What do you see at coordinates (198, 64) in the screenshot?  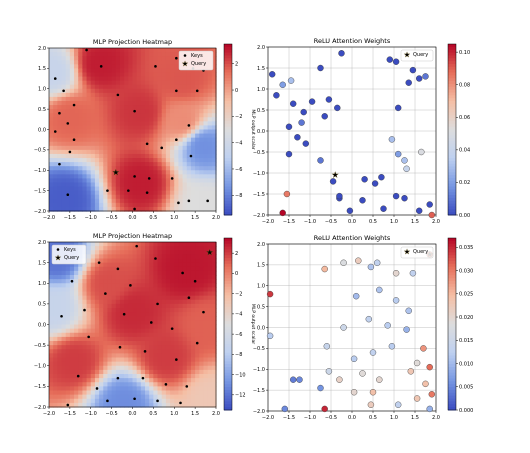 I see `legend-label: Query` at bounding box center [198, 64].